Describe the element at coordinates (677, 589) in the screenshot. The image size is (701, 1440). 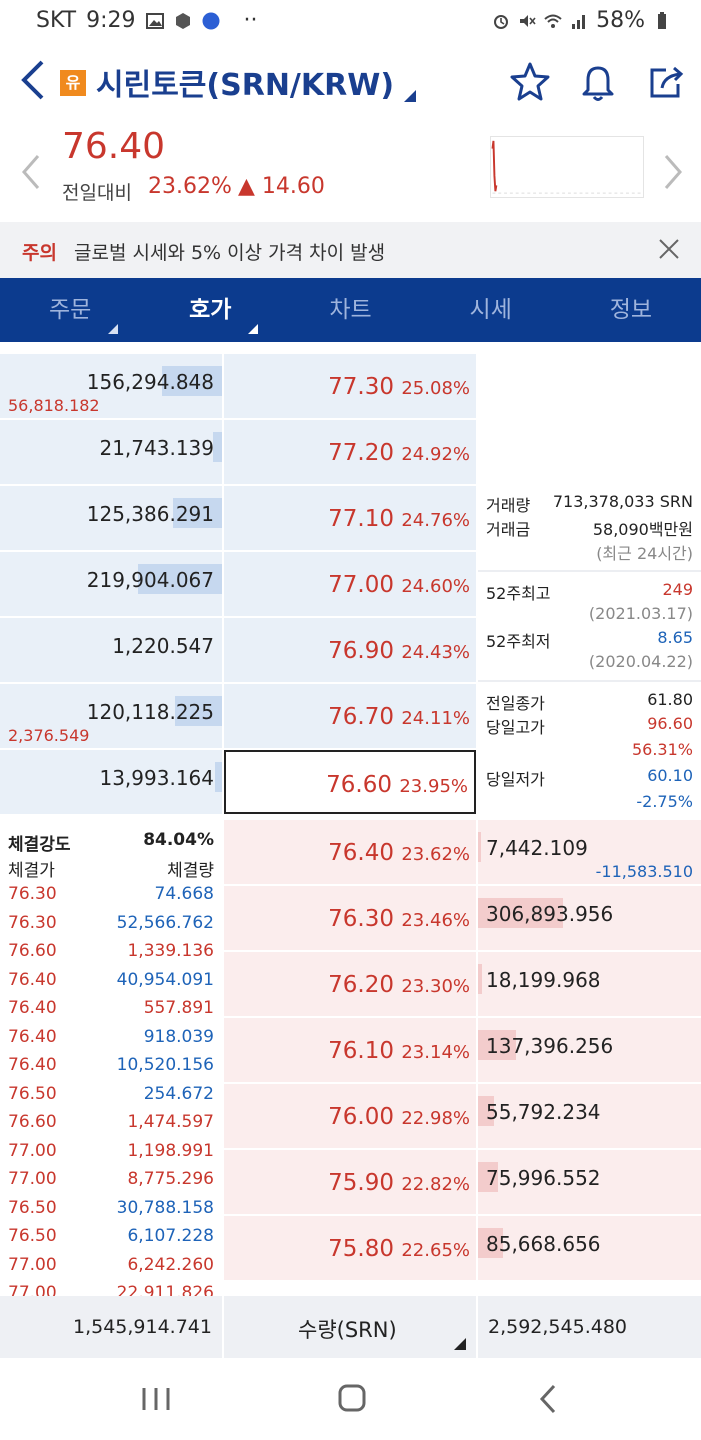
I see `high52-value: 249` at that location.